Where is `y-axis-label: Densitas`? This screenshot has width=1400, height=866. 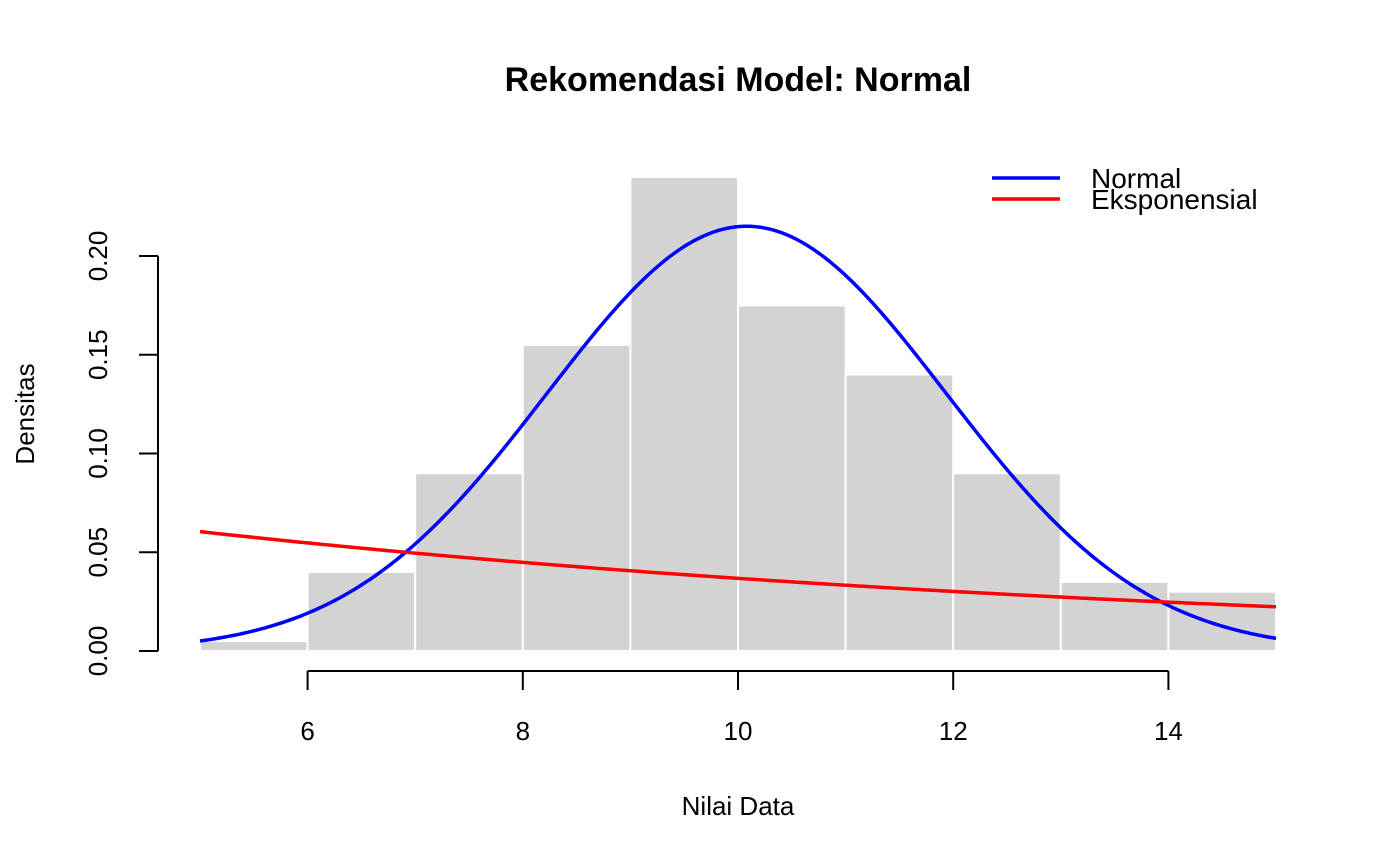 y-axis-label: Densitas is located at coordinates (25, 413).